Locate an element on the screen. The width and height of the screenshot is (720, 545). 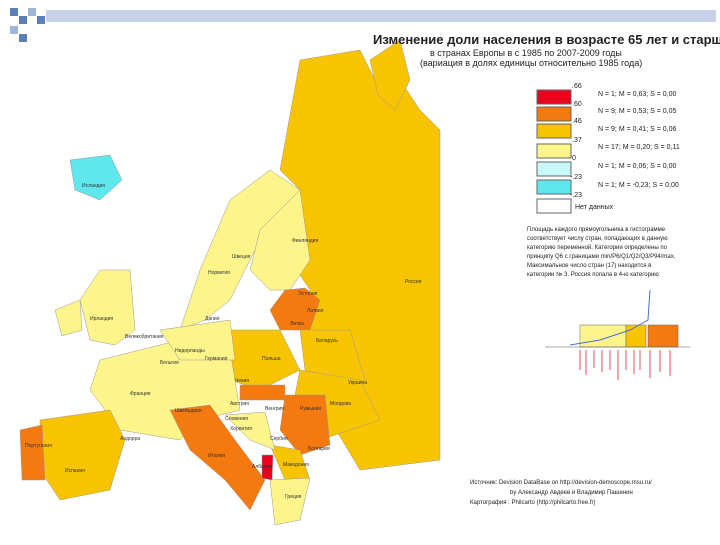
country-label: Австрия is located at coordinates (239, 404).